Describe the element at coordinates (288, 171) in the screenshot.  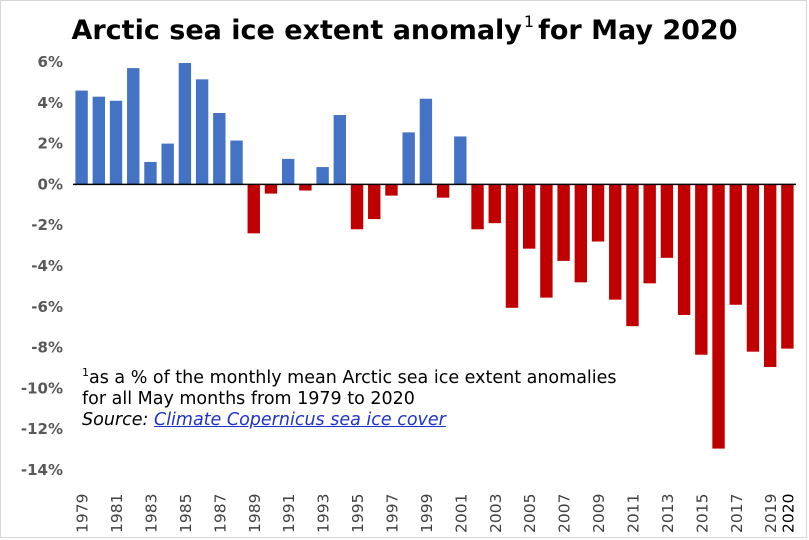
I see `bar-1991` at that location.